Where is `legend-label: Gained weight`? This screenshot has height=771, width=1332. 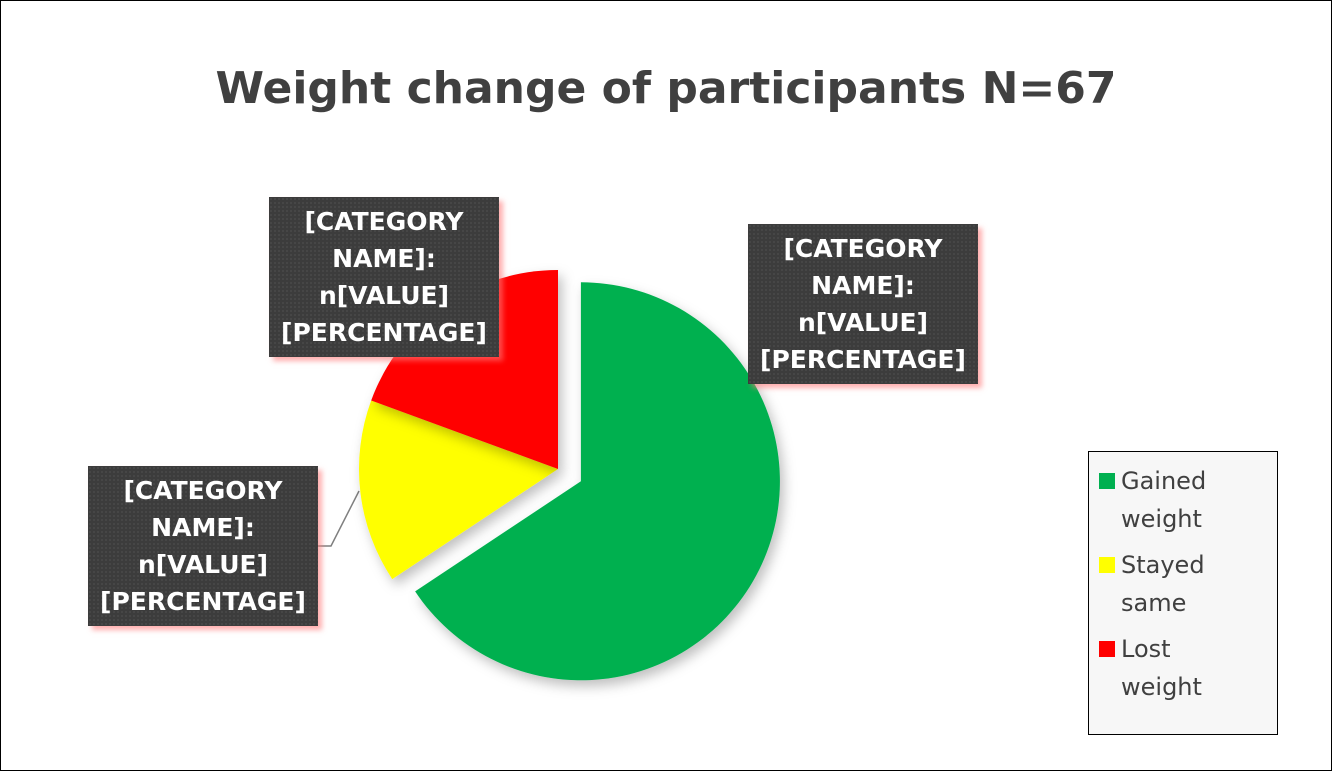
legend-label: Gained weight is located at coordinates (1164, 500).